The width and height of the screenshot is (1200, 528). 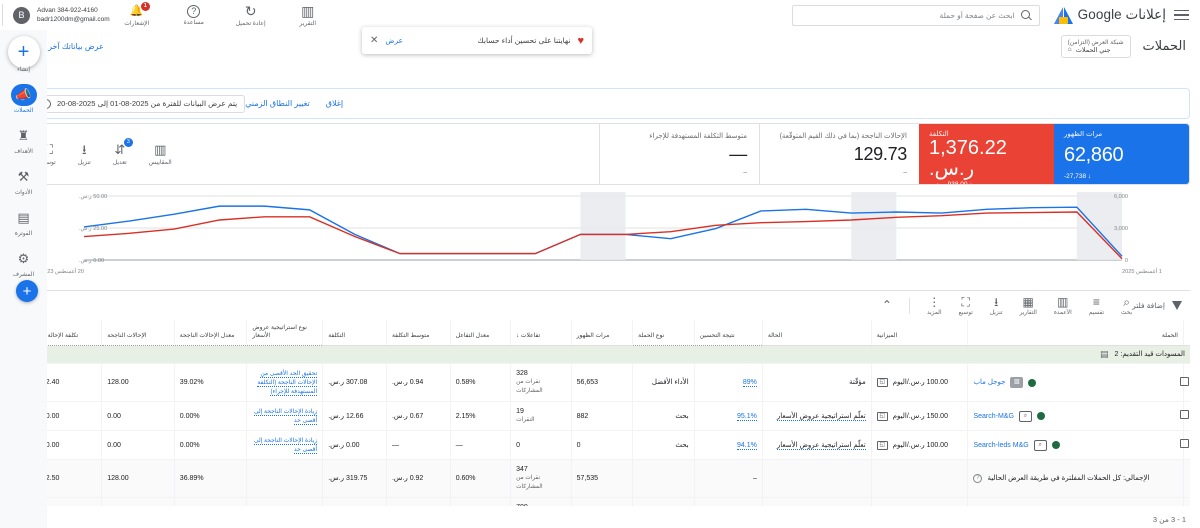 What do you see at coordinates (679, 154) in the screenshot?
I see `avg-target-cpa-tile: متوسط التكلفة المستهدفة للإجراء — –` at bounding box center [679, 154].